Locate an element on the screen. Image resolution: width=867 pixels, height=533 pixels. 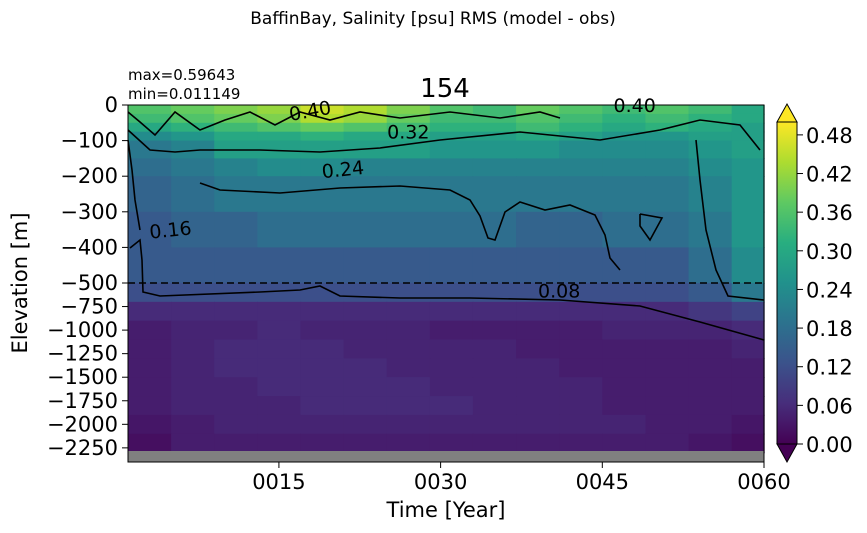
colorbar-tick-label: 0.06 is located at coordinates (829, 406).